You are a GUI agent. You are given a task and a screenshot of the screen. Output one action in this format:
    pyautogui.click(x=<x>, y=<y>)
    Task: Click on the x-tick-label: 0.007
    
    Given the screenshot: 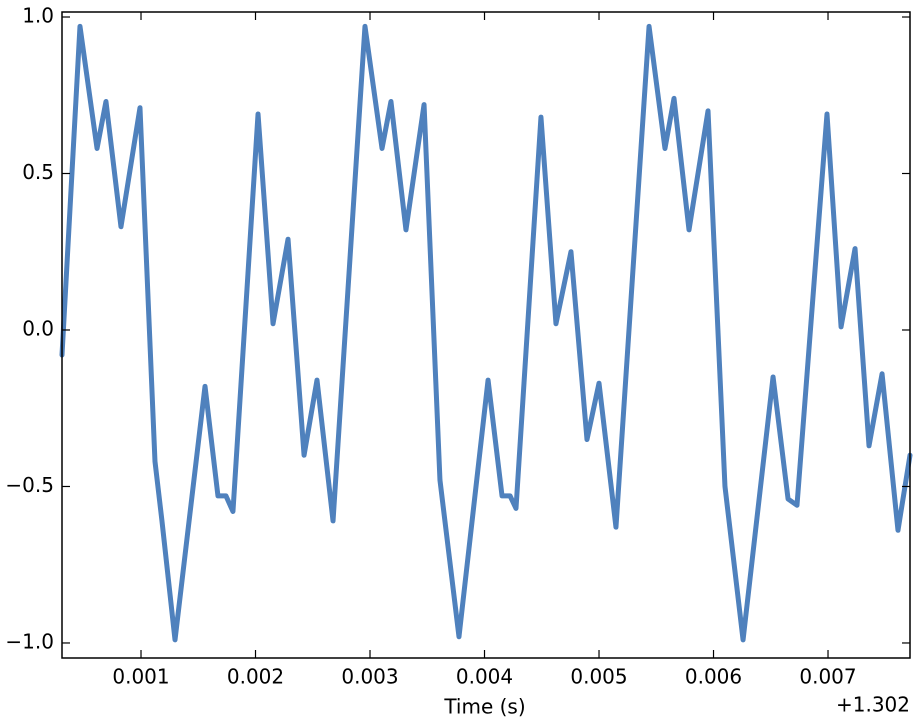 What is the action you would take?
    pyautogui.click(x=827, y=677)
    